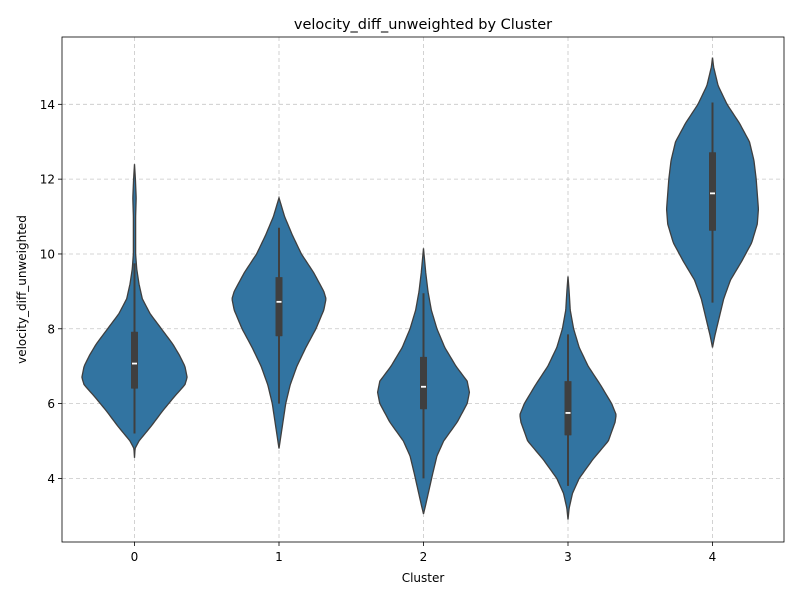 This screenshot has width=800, height=600. Describe the element at coordinates (135, 557) in the screenshot. I see `x-tick-label: 0` at that location.